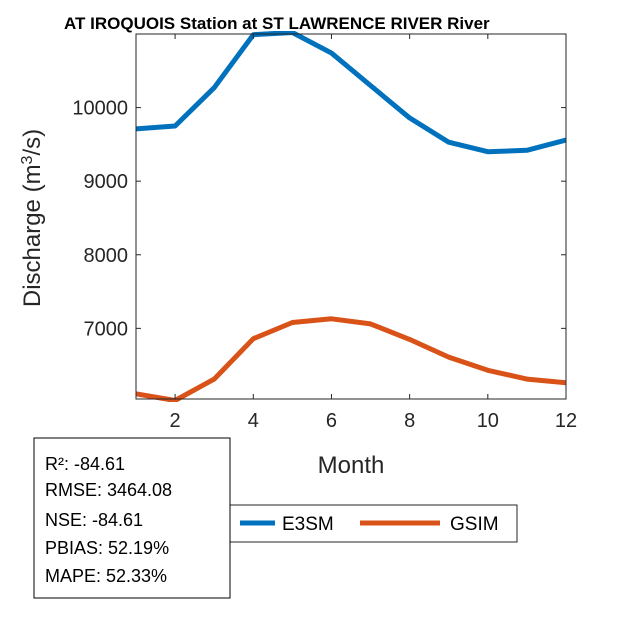  I want to click on stat-mape: MAPE: 52.33%, so click(106, 576).